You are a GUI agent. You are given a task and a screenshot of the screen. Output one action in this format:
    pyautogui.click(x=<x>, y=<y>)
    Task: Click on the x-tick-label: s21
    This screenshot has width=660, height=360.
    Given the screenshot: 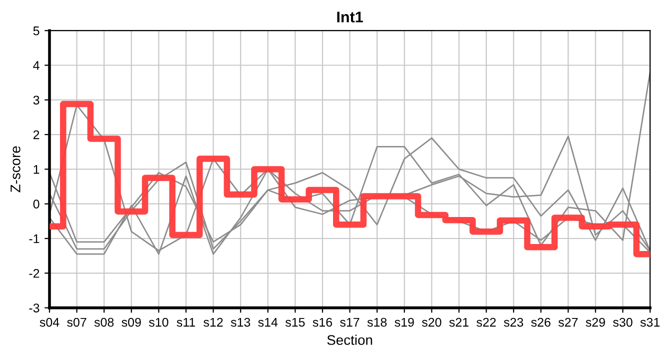 What is the action you would take?
    pyautogui.click(x=458, y=322)
    